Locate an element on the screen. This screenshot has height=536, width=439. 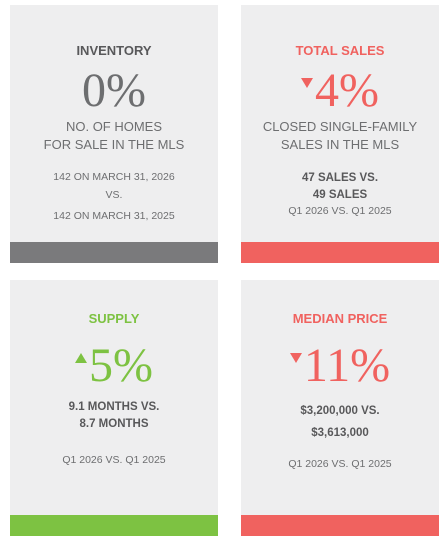
card-title: INVENTORY is located at coordinates (114, 50).